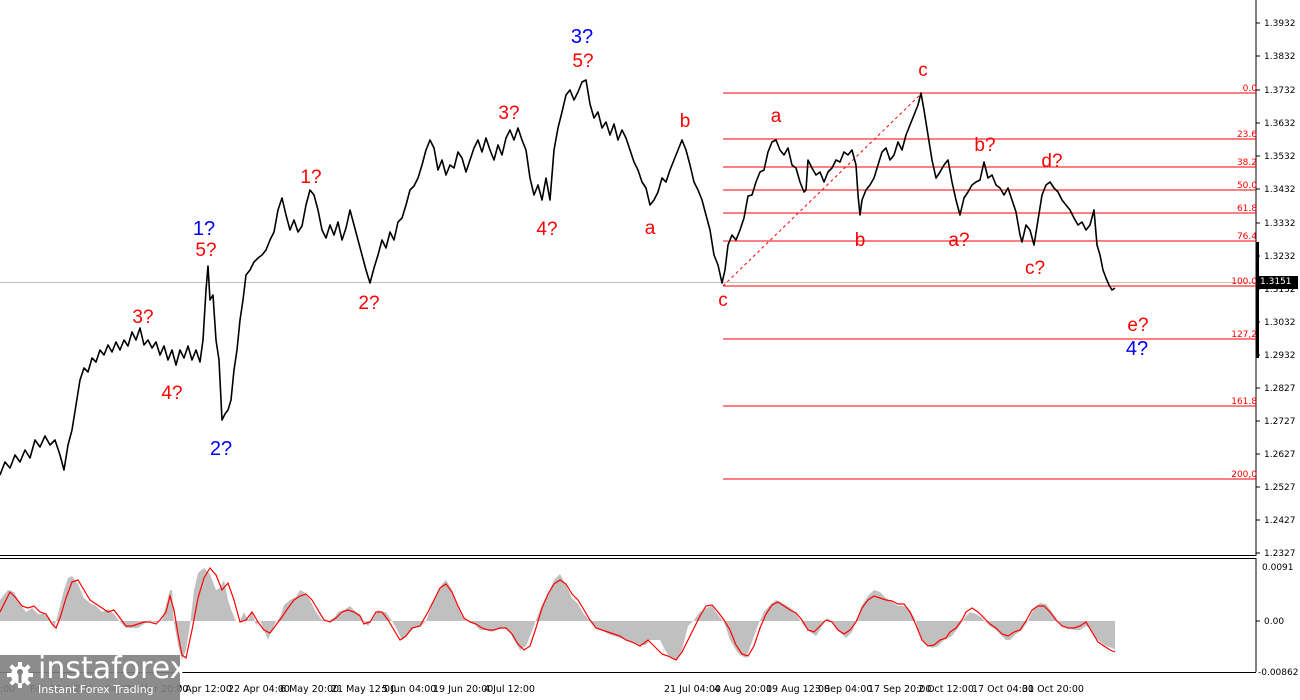 The width and height of the screenshot is (1300, 700). I want to click on time-tick: 3 Sep 04:00, so click(843, 689).